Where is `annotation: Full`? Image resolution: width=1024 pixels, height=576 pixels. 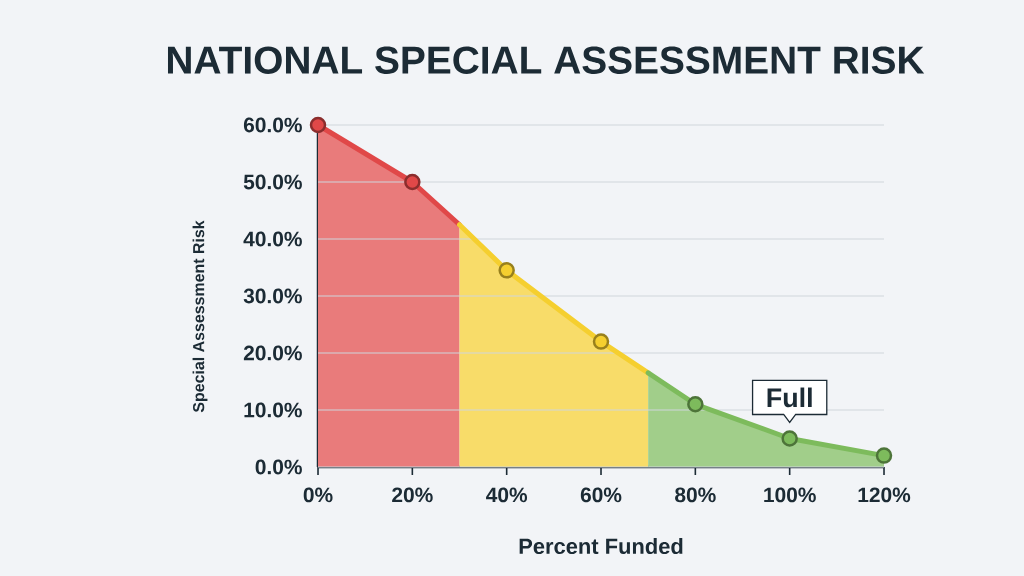
annotation: Full is located at coordinates (789, 397).